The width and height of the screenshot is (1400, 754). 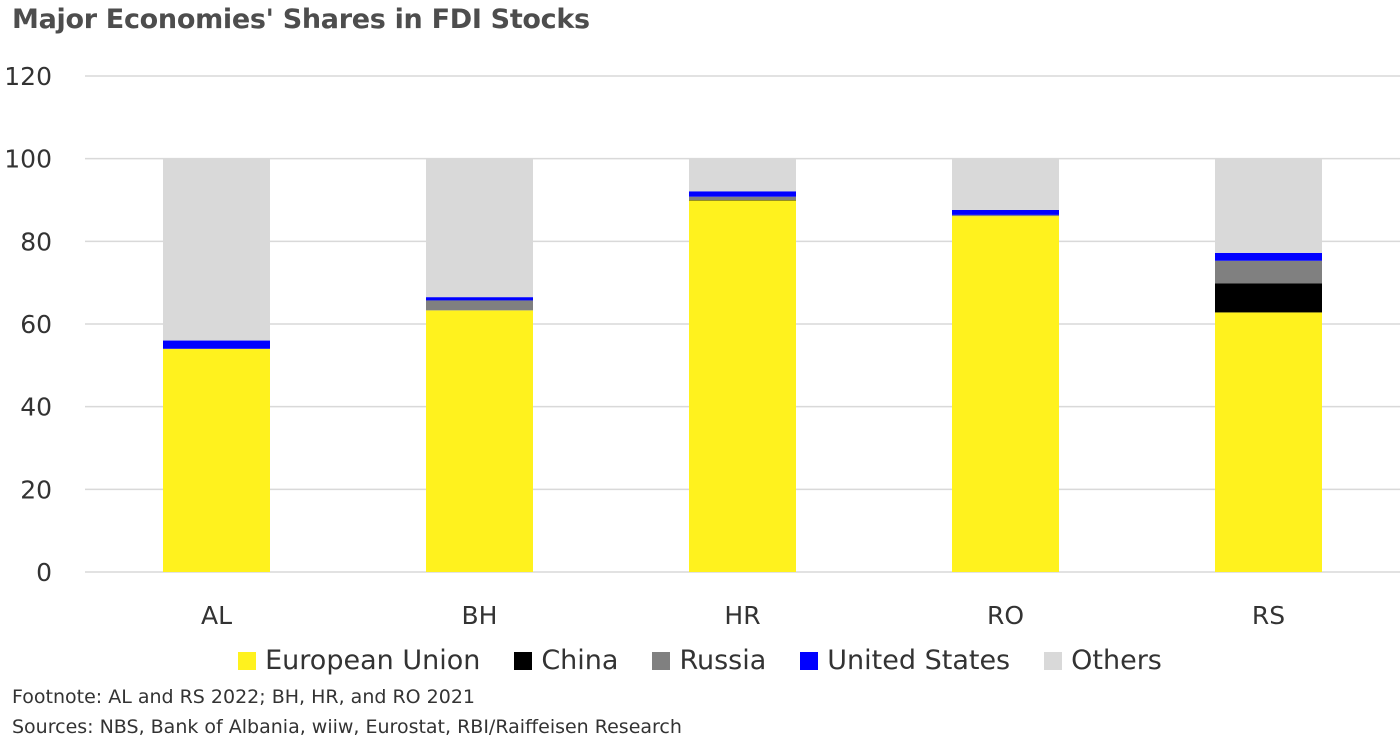 I want to click on bar-segment-bh-others, so click(x=479, y=228).